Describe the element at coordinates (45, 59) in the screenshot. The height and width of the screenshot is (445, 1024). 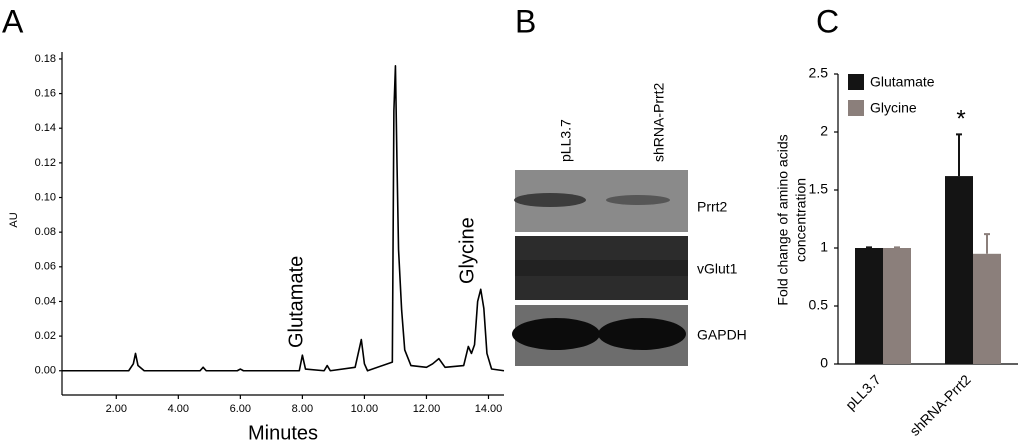
I see `y-tick-label: 0.18` at that location.